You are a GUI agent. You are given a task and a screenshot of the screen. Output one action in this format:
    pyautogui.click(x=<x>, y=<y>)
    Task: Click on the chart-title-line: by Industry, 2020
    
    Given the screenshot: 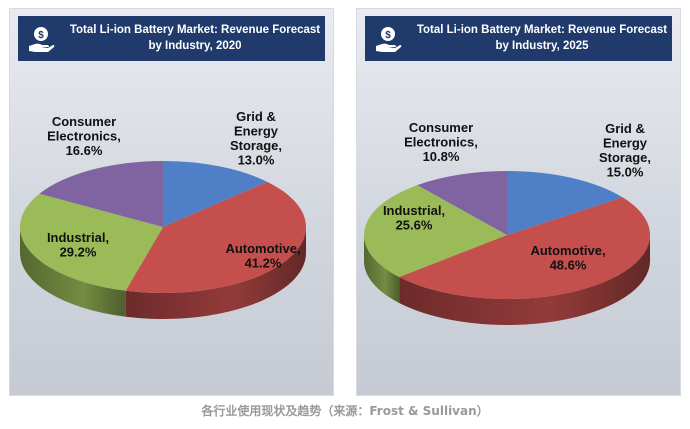 What is the action you would take?
    pyautogui.click(x=195, y=46)
    